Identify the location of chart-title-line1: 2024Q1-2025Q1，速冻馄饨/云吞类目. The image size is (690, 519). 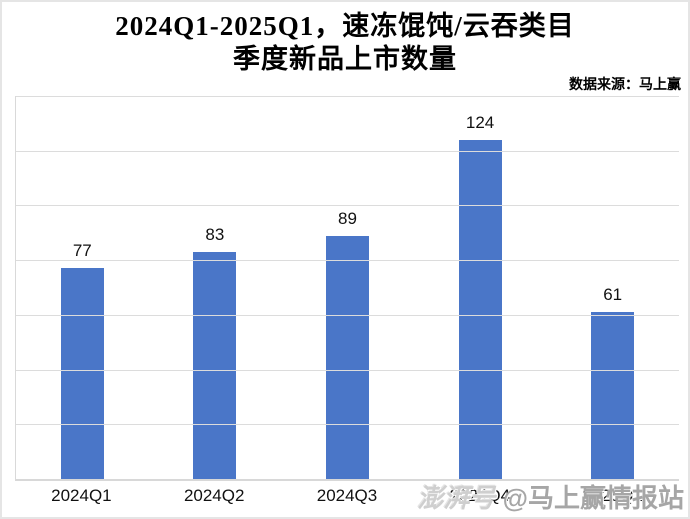
(345, 26).